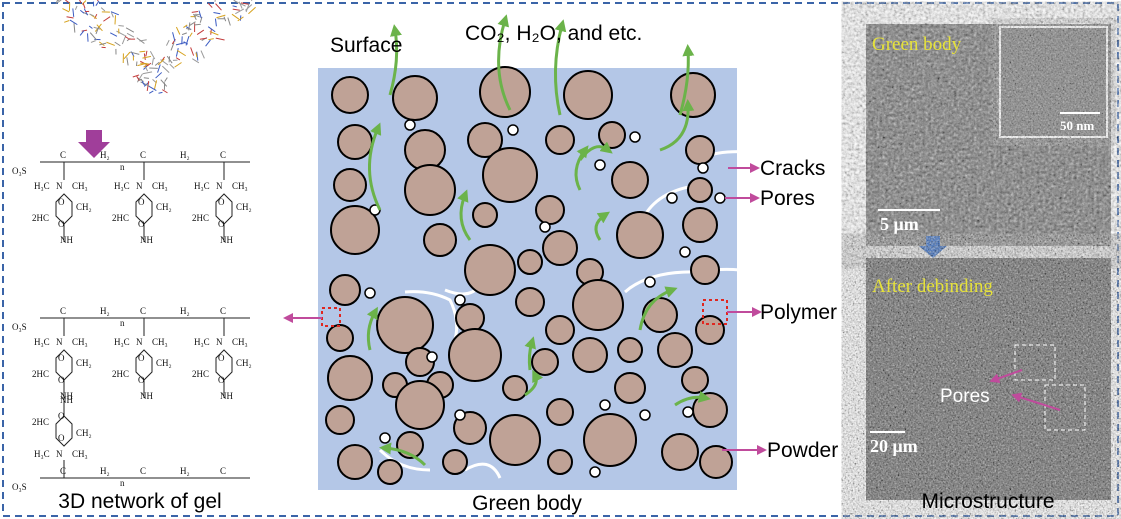  I want to click on pores-annotation: Pores, so click(965, 396).